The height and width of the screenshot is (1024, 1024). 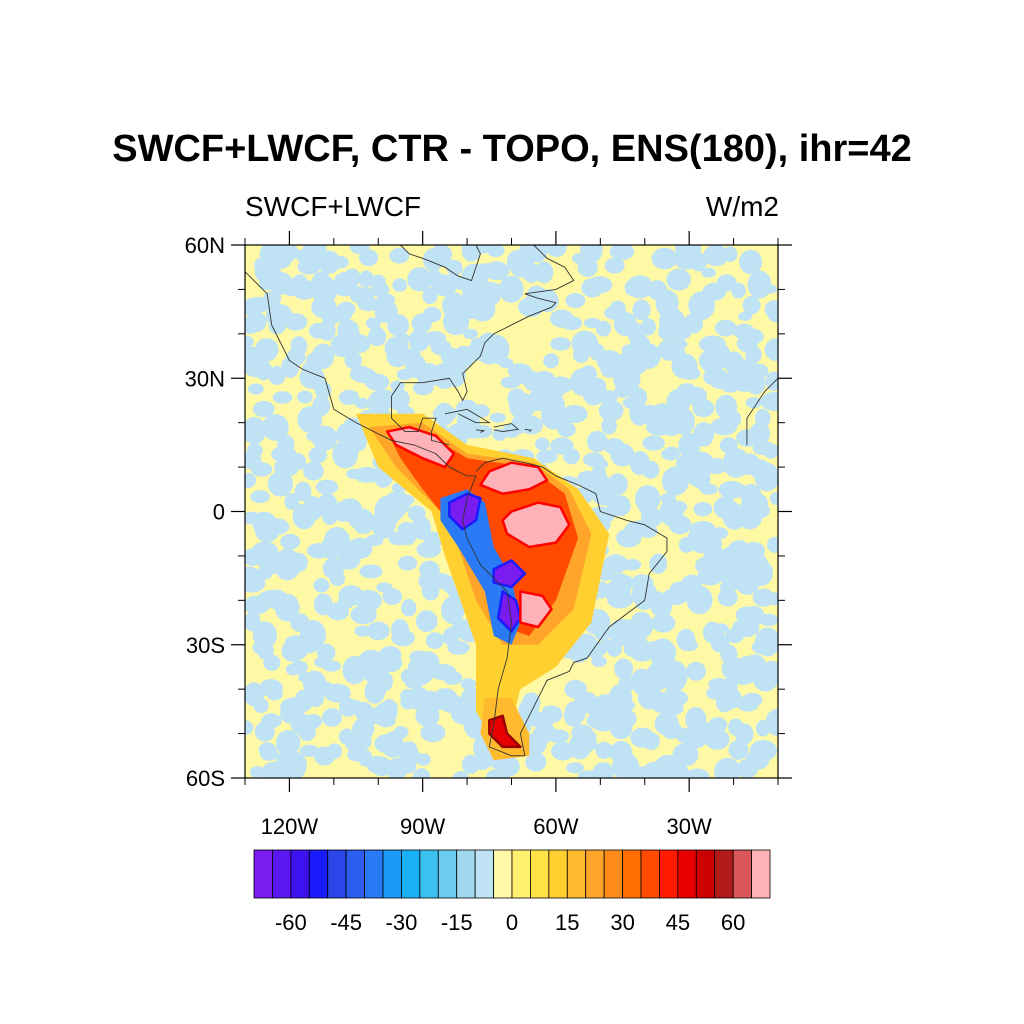 I want to click on left-subtitle: SWCF+LWCF, so click(x=333, y=206).